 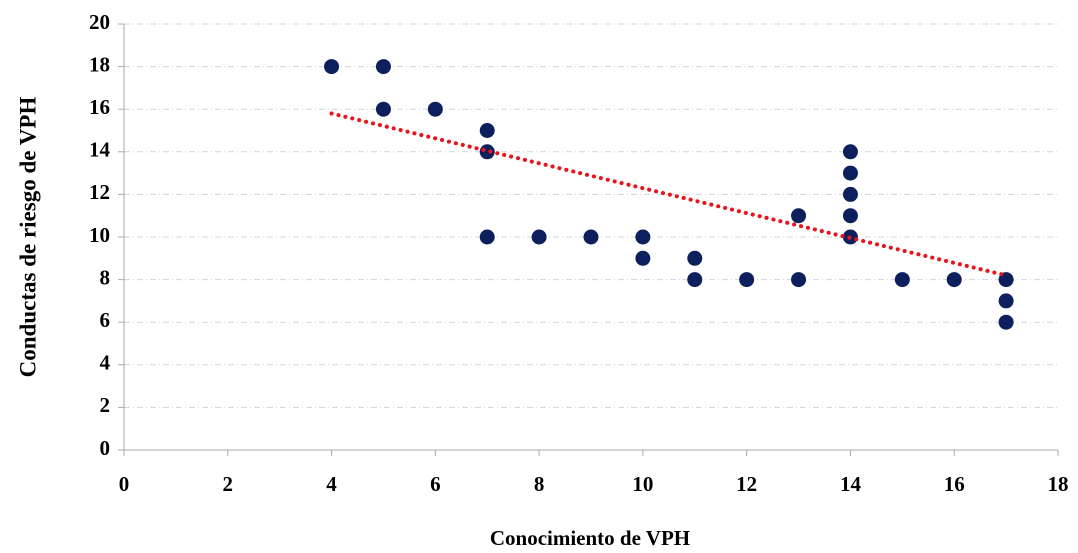 What do you see at coordinates (105, 320) in the screenshot?
I see `y-tick-label: 6` at bounding box center [105, 320].